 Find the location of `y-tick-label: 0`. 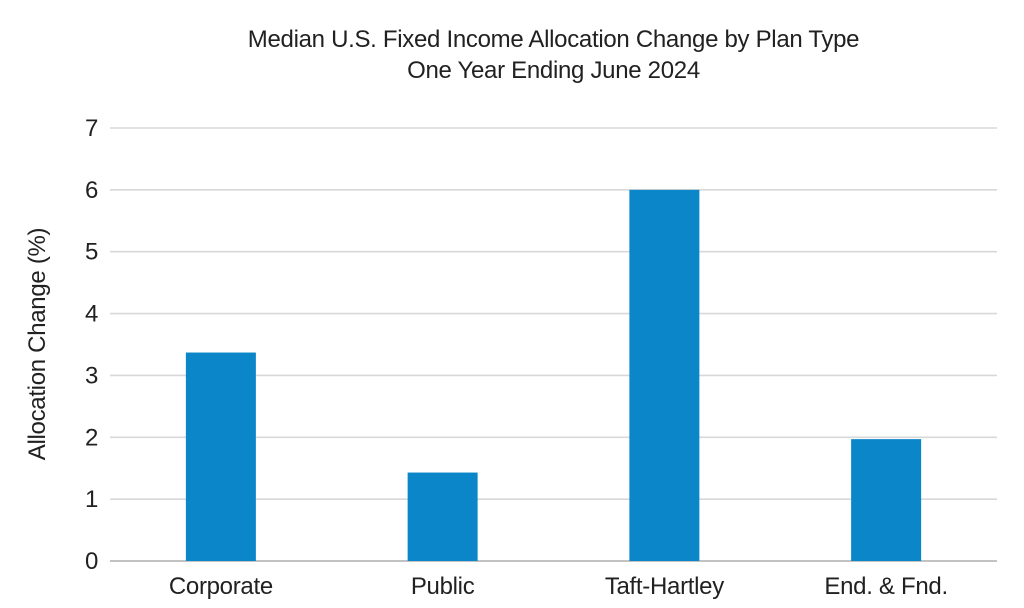

y-tick-label: 0 is located at coordinates (91, 561).